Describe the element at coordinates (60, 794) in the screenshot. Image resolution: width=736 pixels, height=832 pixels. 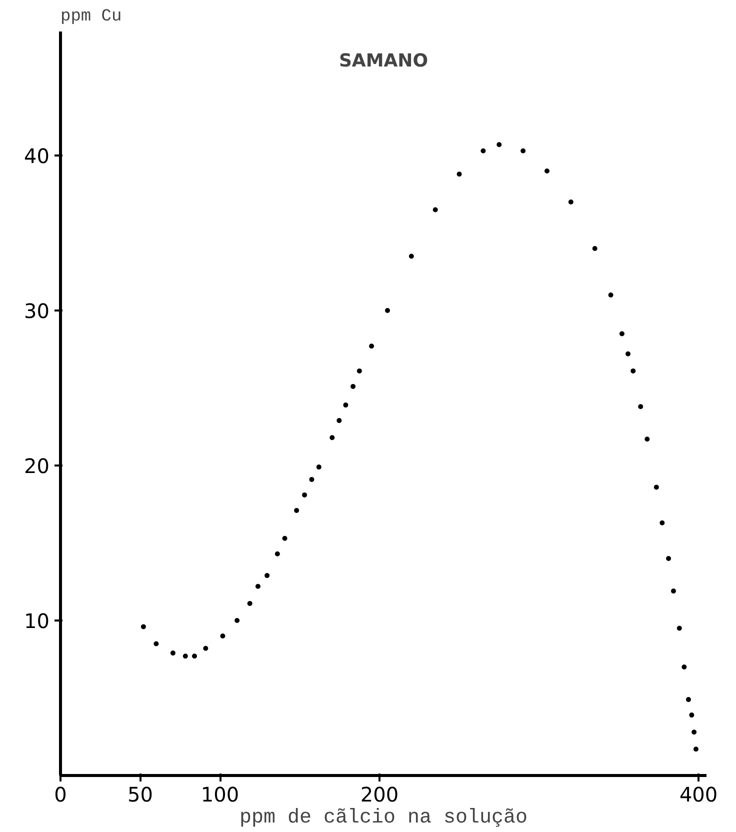
I see `x-tick-label: 0` at that location.